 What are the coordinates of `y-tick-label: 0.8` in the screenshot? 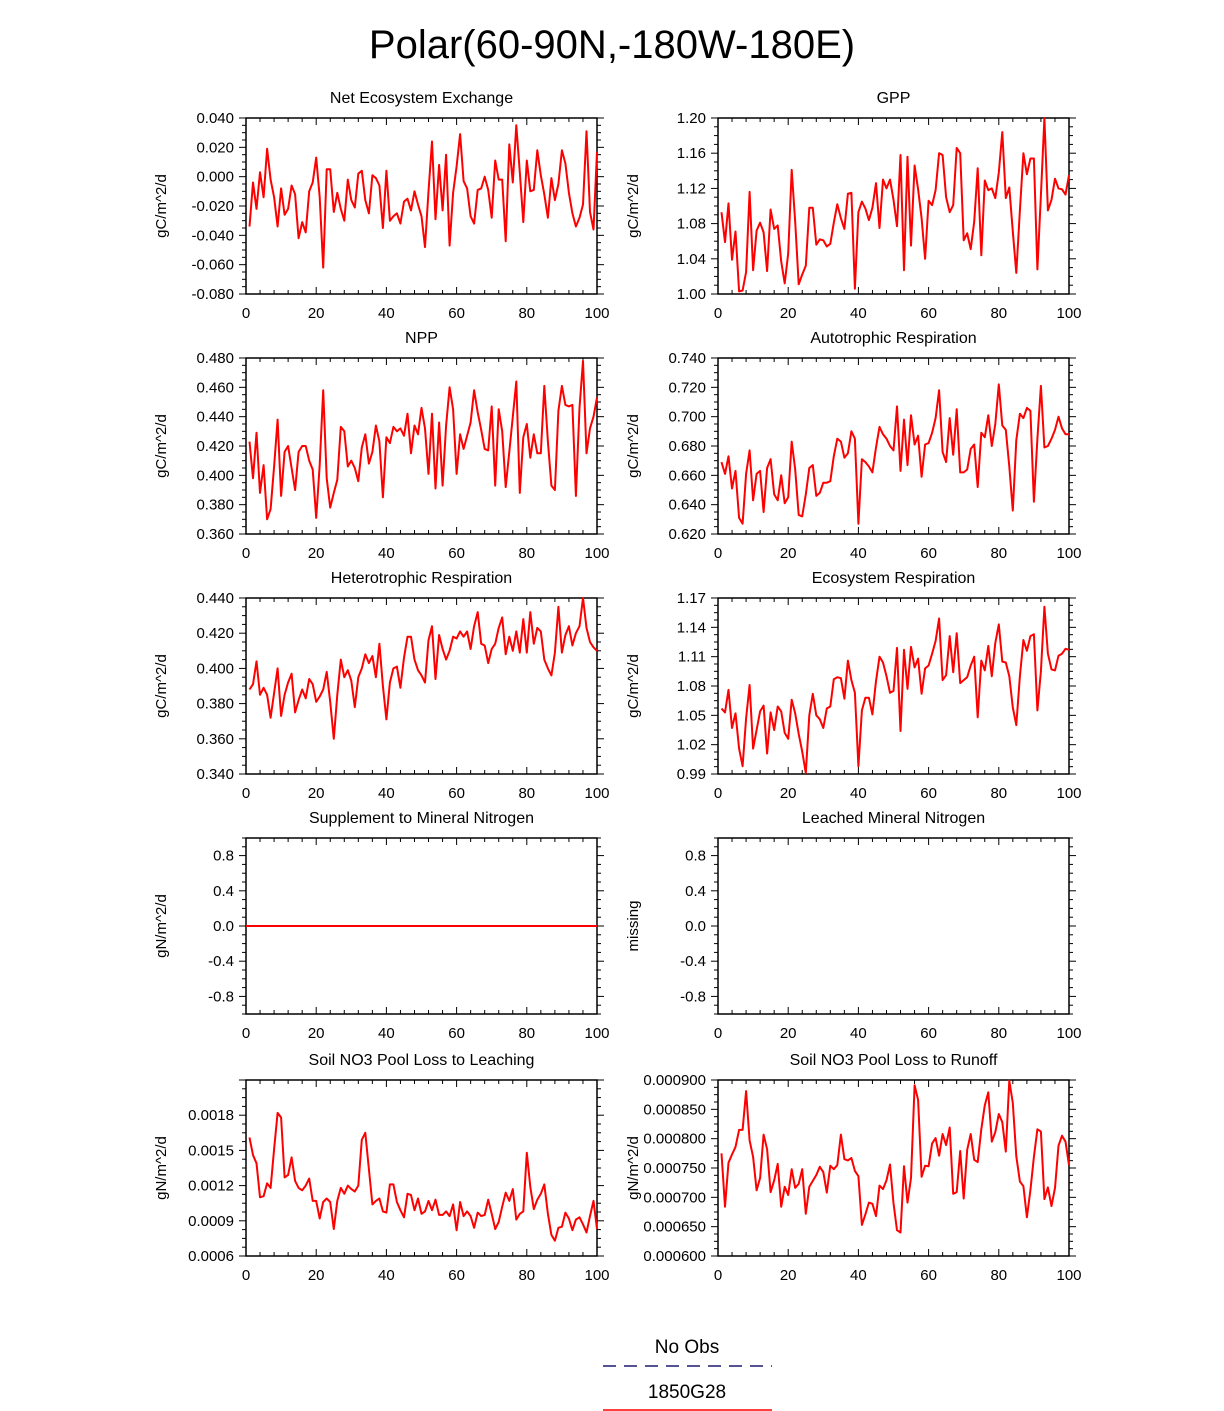 It's located at (695, 856).